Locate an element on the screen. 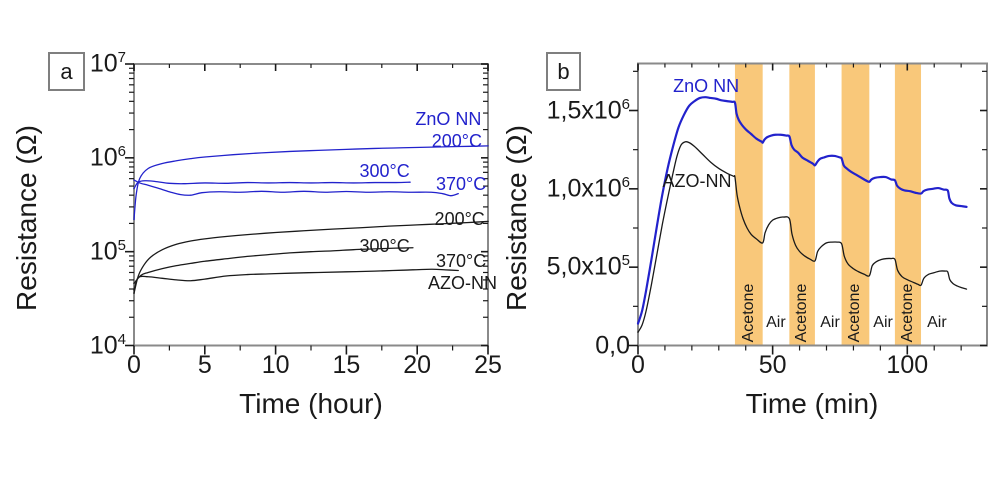  series-azo-nn-200-c is located at coordinates (311, 257).